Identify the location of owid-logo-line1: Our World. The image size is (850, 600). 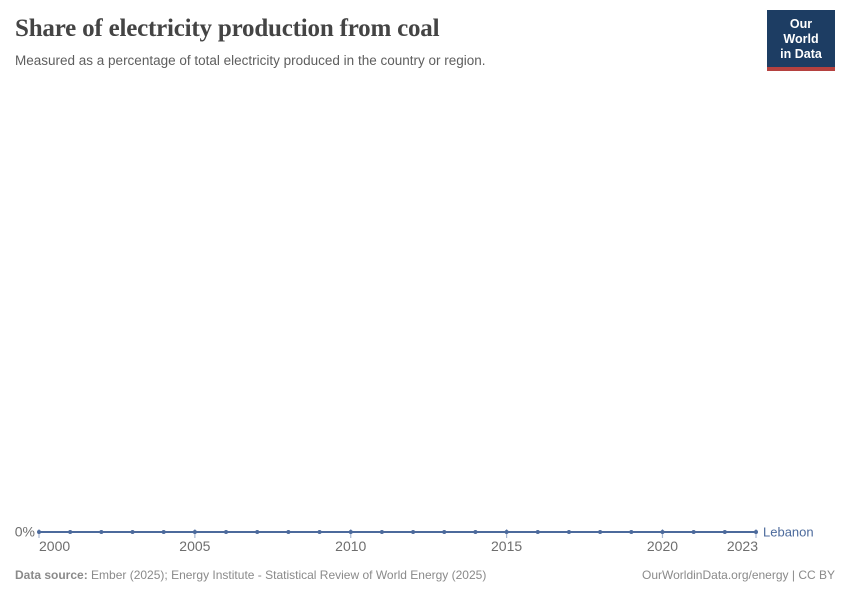
(801, 31).